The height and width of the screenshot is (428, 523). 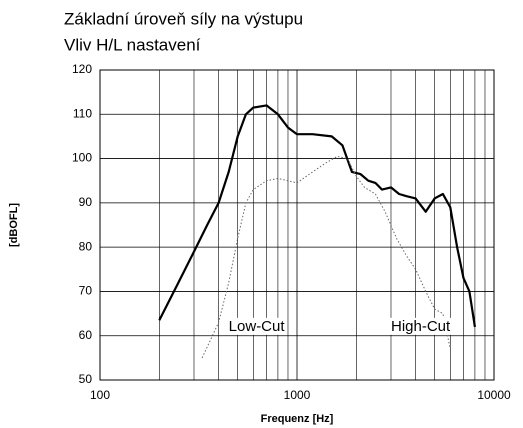 What do you see at coordinates (14, 225) in the screenshot?
I see `y-axis-label: [dBOFL]` at bounding box center [14, 225].